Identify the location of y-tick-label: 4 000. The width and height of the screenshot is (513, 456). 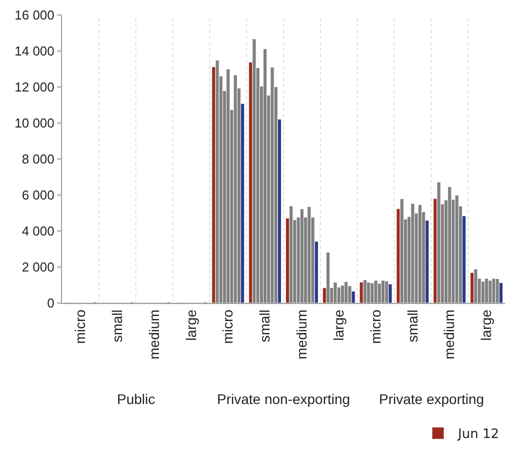
(38, 231).